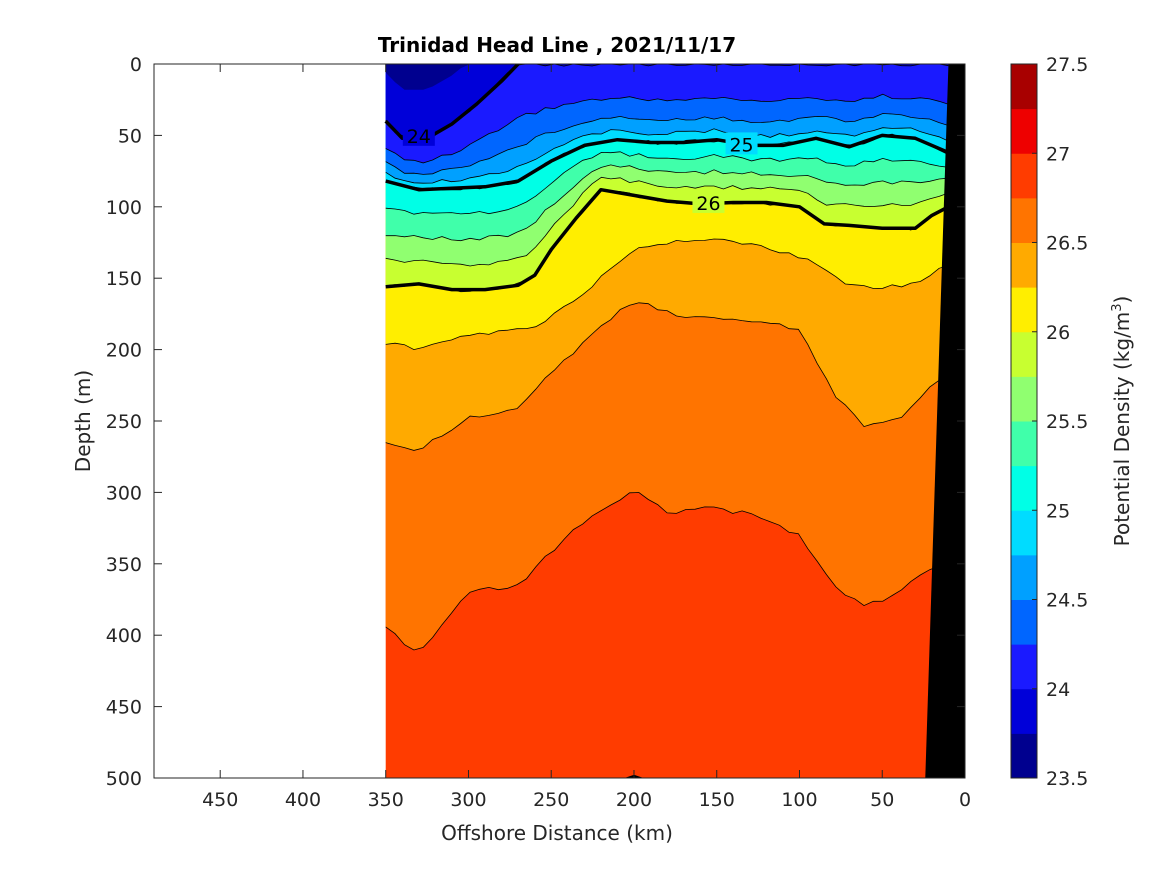  Describe the element at coordinates (1067, 422) in the screenshot. I see `colorbar-tick-label: 25.5` at that location.